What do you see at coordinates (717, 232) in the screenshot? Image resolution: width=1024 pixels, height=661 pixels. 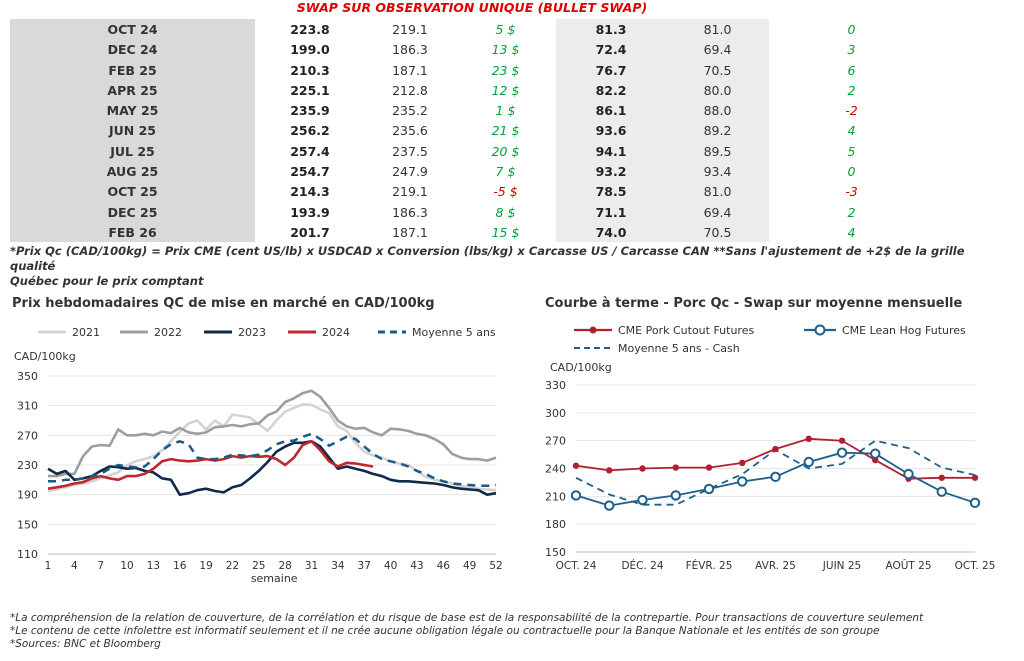 I see `cell-e: 70.5` at bounding box center [717, 232].